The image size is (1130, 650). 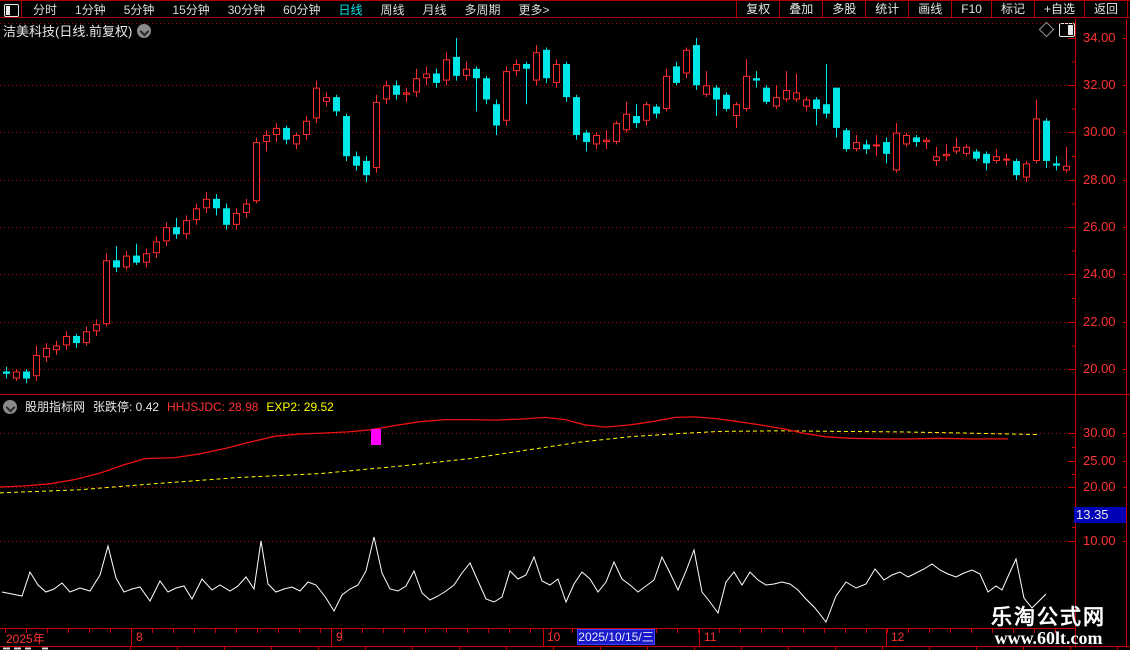 What do you see at coordinates (1067, 30) in the screenshot?
I see `panel-toggle-icon` at bounding box center [1067, 30].